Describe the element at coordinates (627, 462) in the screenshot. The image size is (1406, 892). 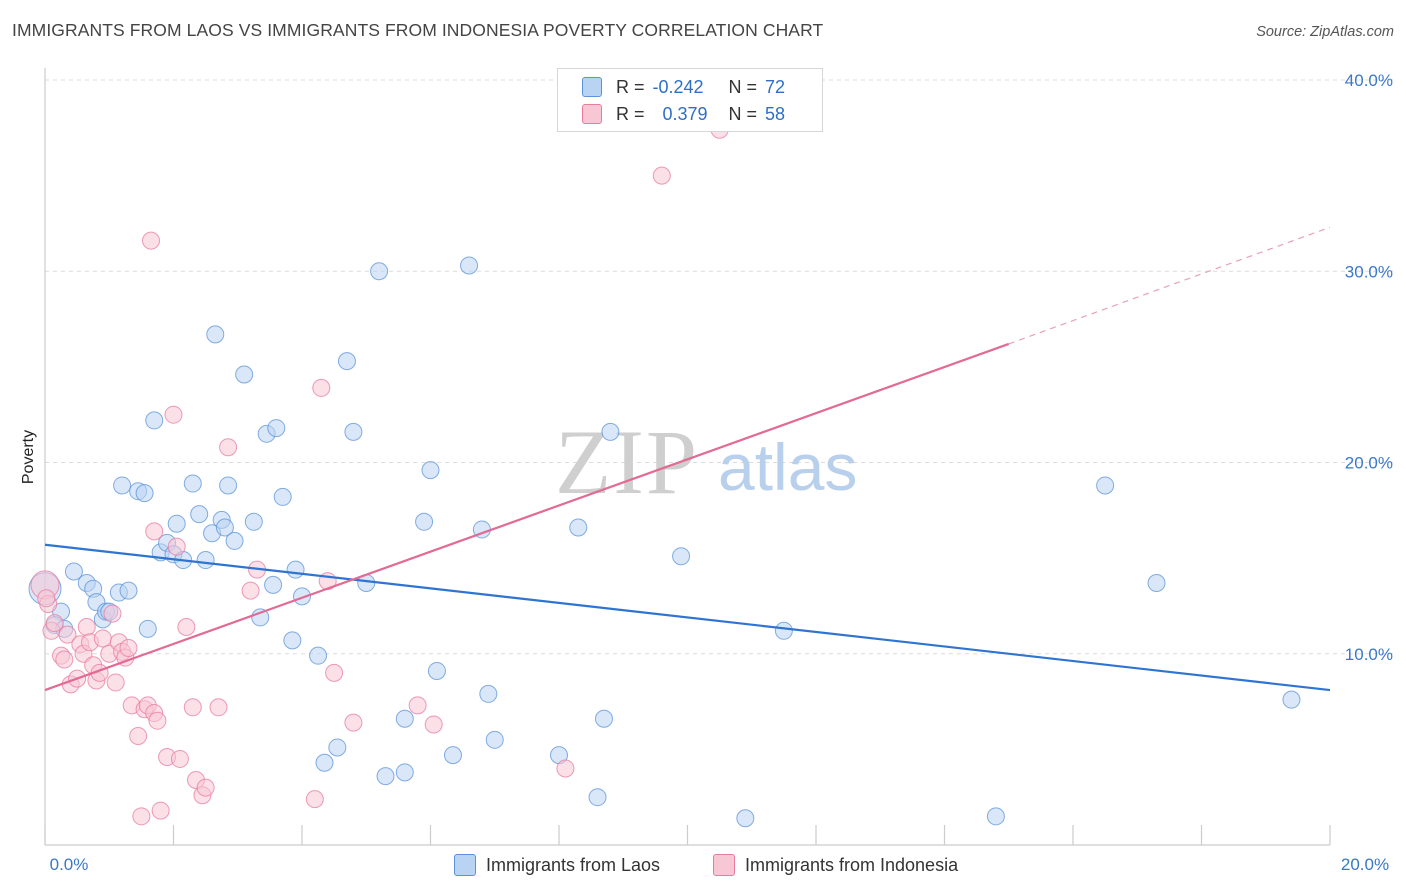
I see `watermark-zip: ZIP` at that location.